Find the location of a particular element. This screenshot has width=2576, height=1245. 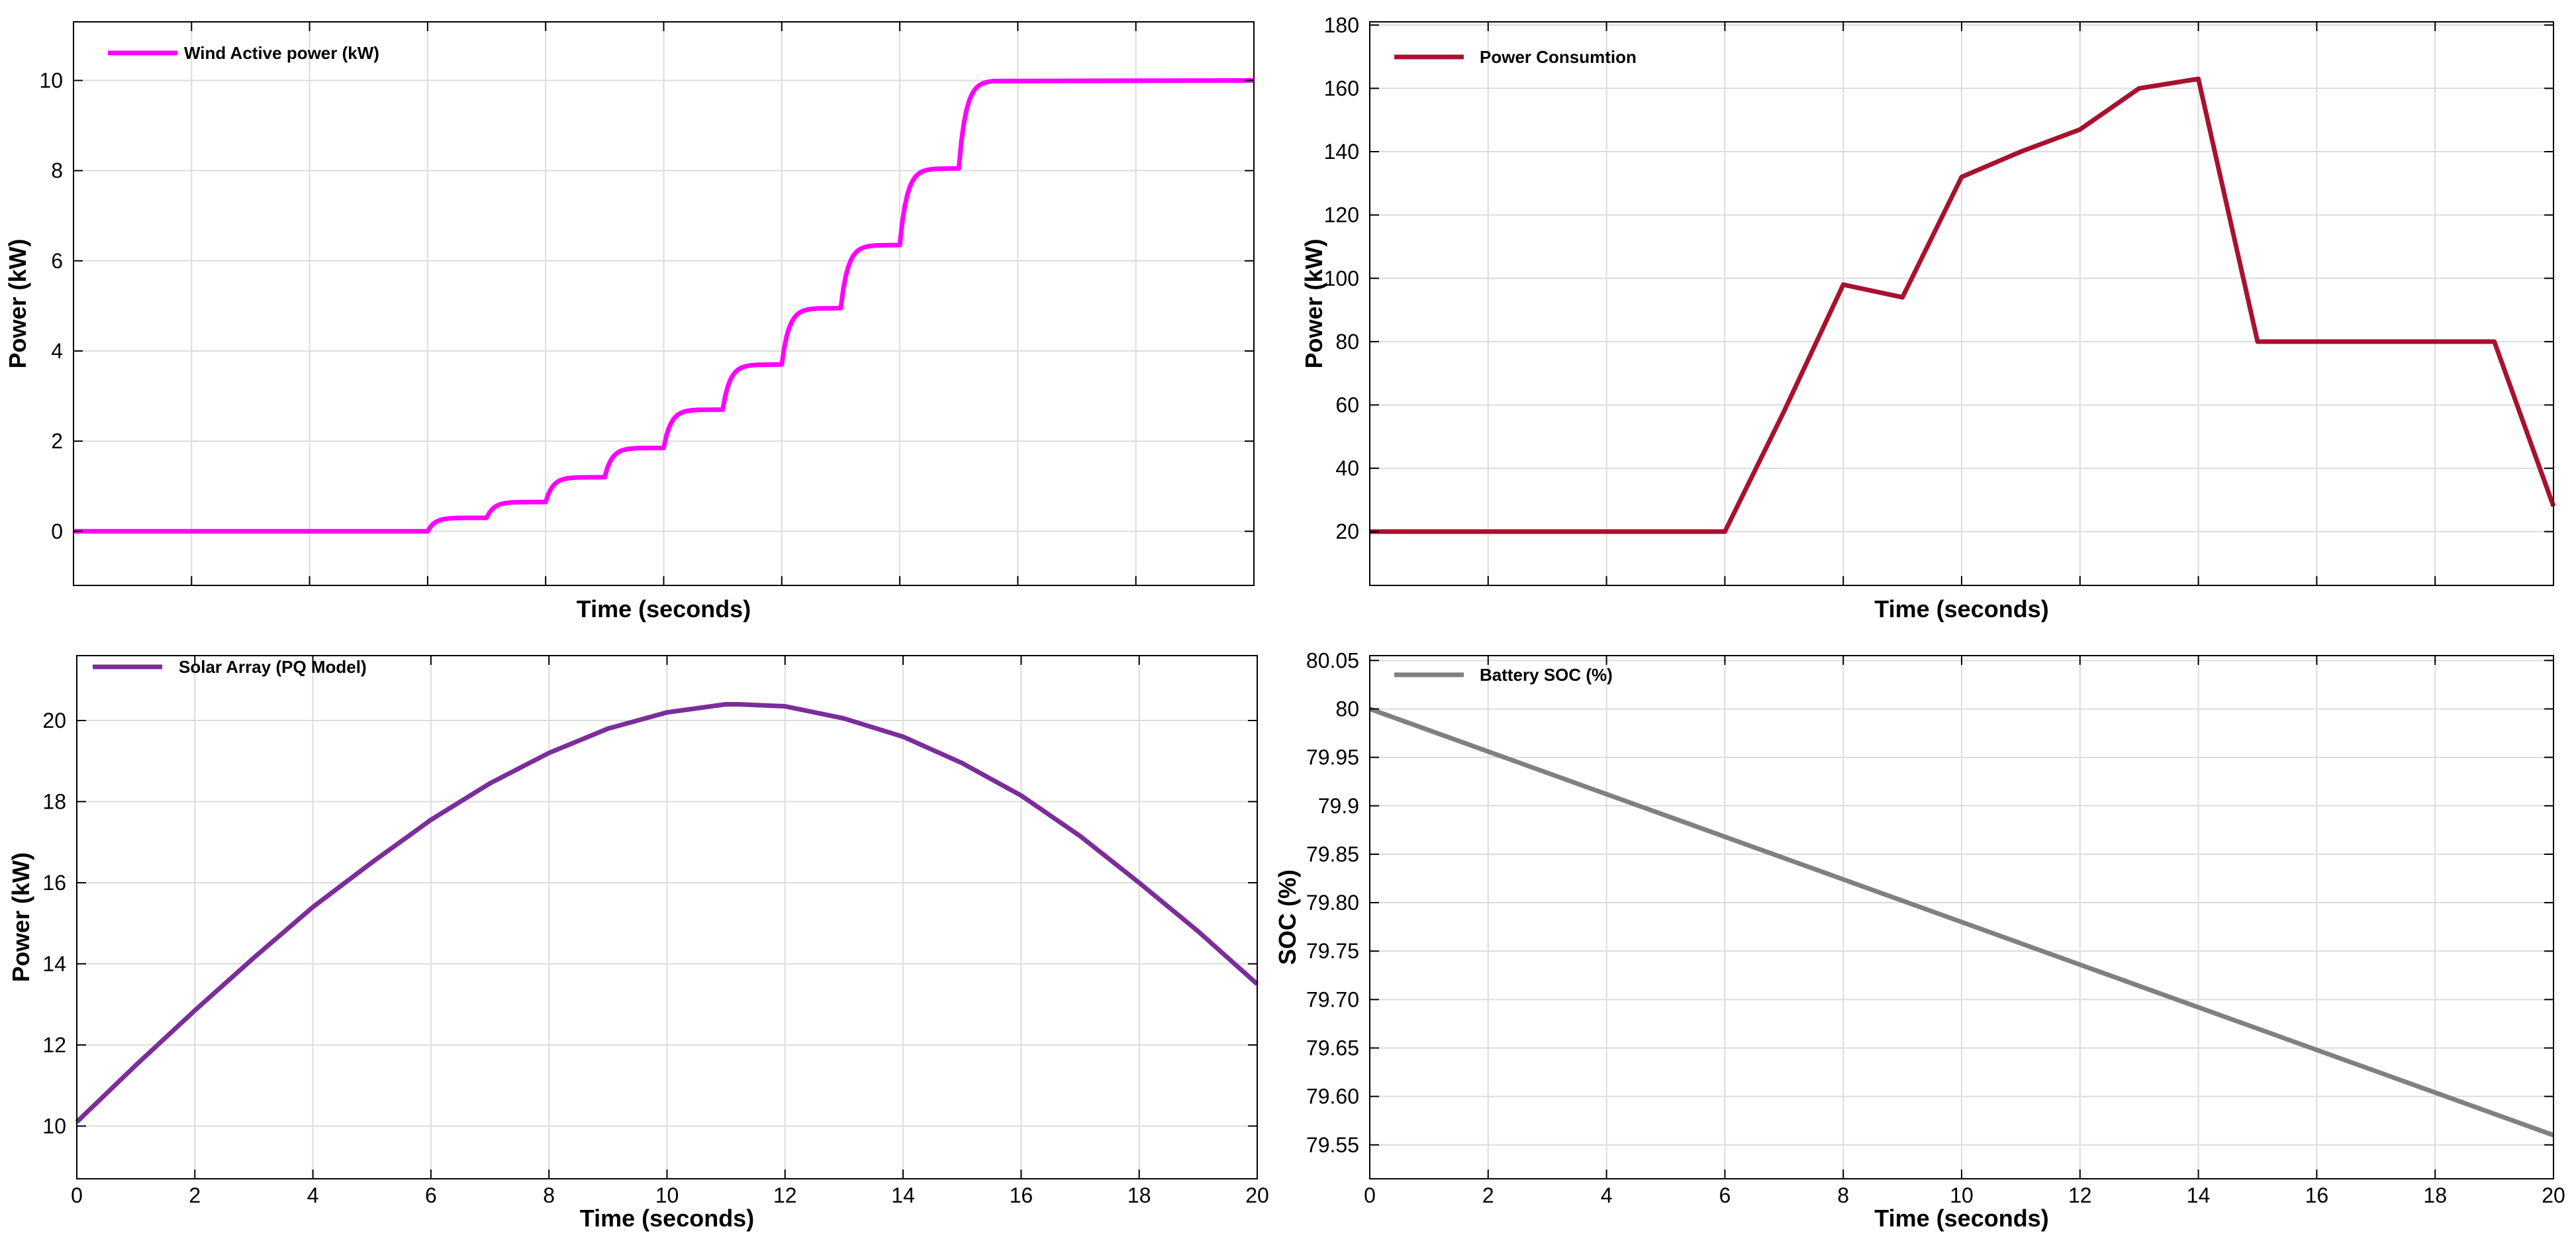

legend-label: Battery SOC (%) is located at coordinates (1546, 675).